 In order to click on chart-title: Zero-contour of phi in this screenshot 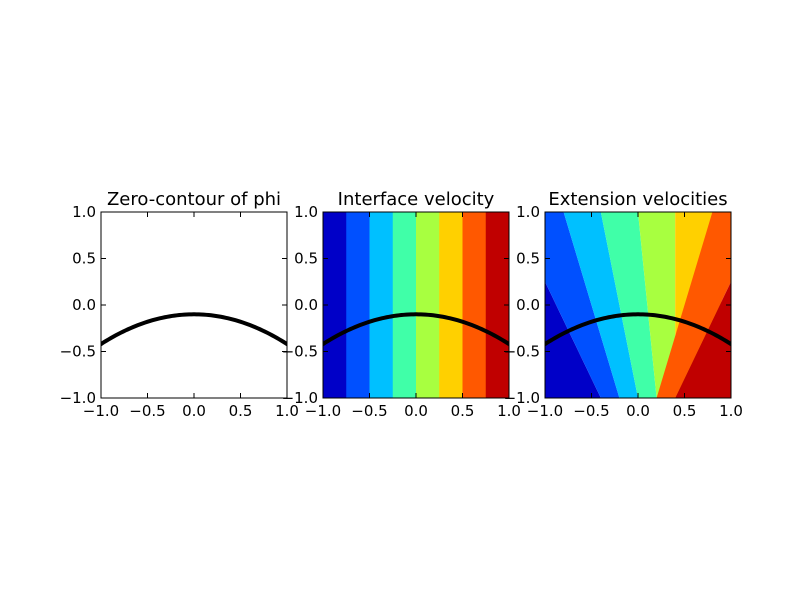, I will do `click(194, 199)`.